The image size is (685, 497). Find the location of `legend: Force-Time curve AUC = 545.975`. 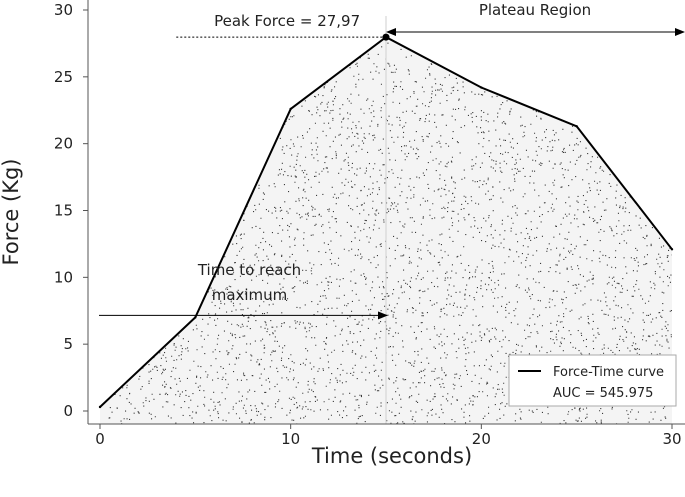

legend: Force-Time curve AUC = 545.975 is located at coordinates (592, 380).